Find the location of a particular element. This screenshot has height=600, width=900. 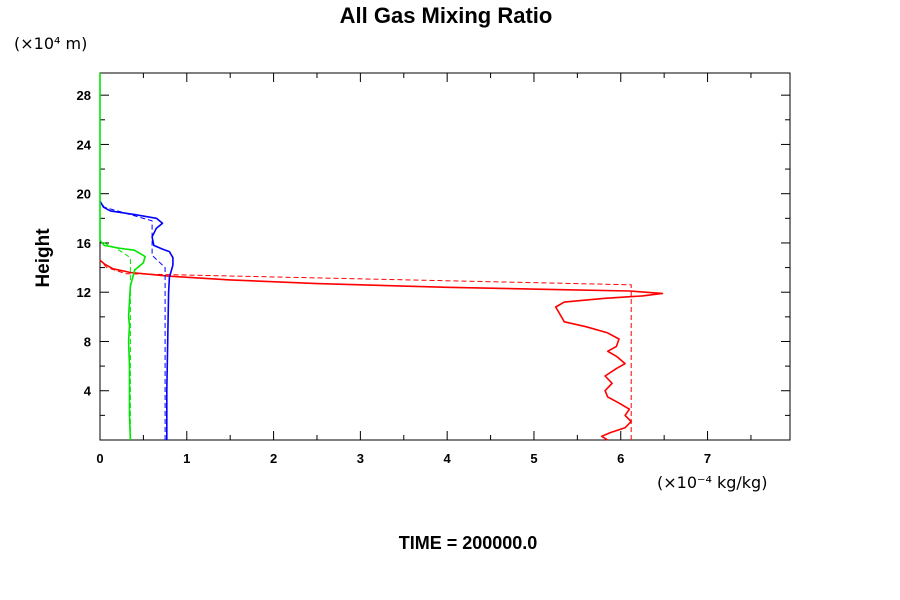

y-tick-label: 16 is located at coordinates (84, 243).